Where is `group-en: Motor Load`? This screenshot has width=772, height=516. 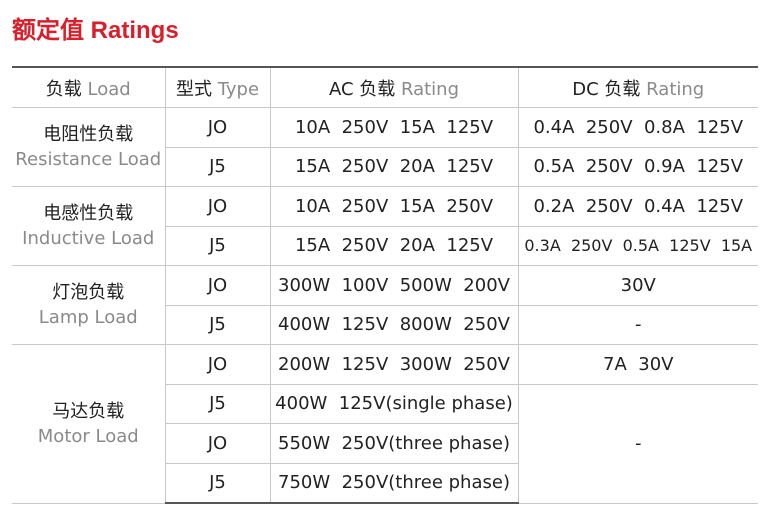 group-en: Motor Load is located at coordinates (88, 436).